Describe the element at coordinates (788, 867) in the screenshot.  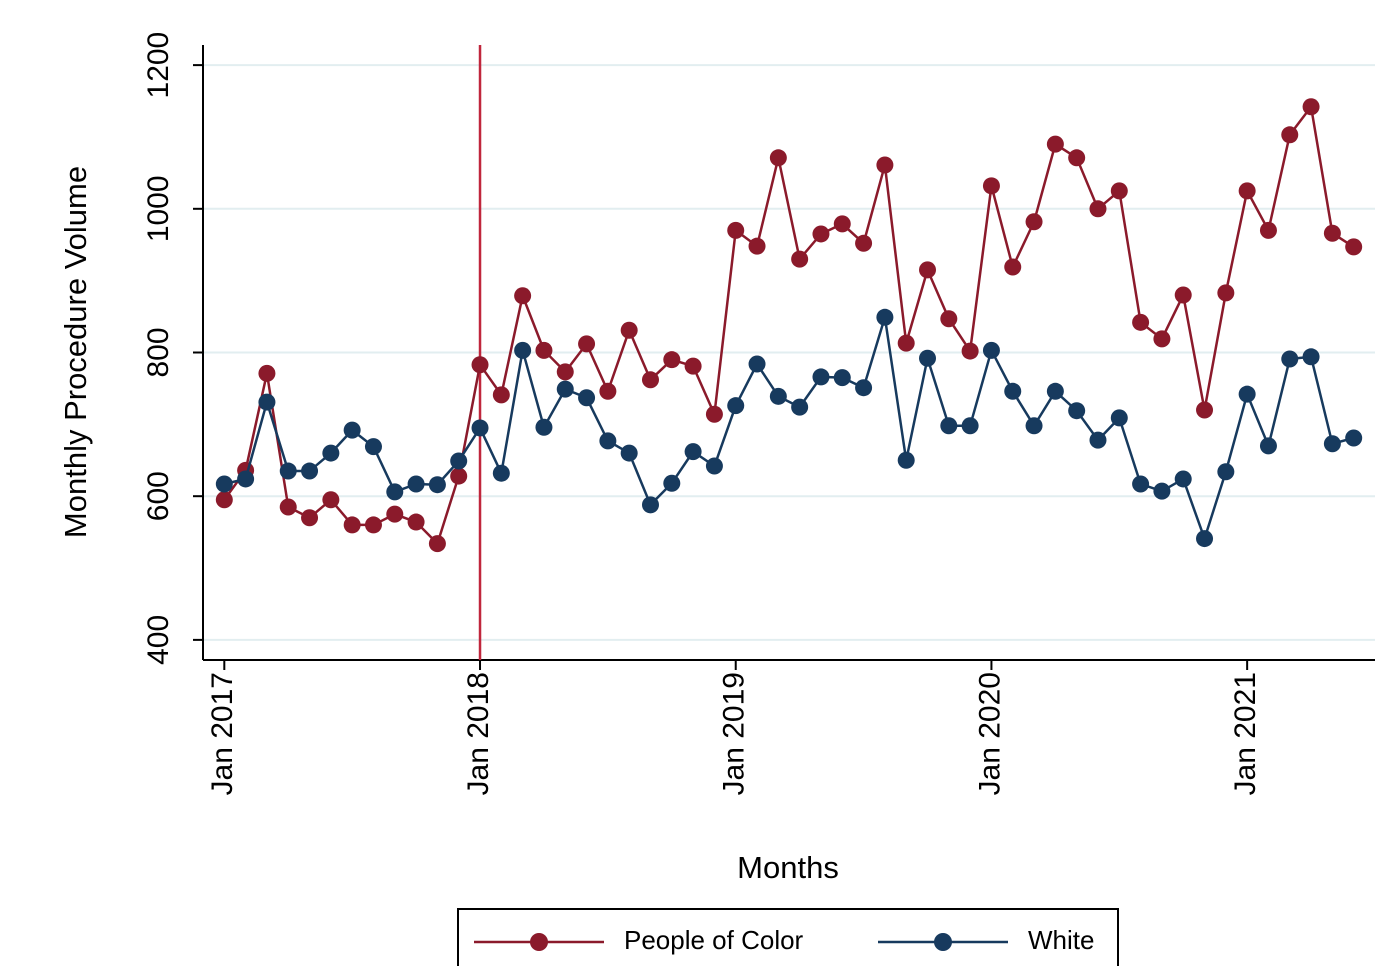
I see `x-axis-title: Months` at that location.